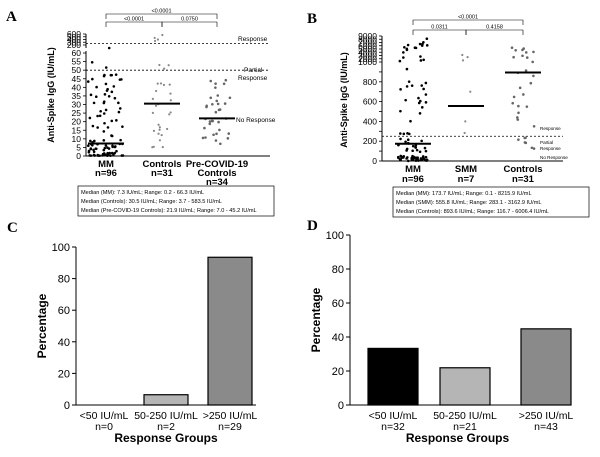 This screenshot has width=600, height=457. I want to click on y-tick-label: 400, so click(370, 121).